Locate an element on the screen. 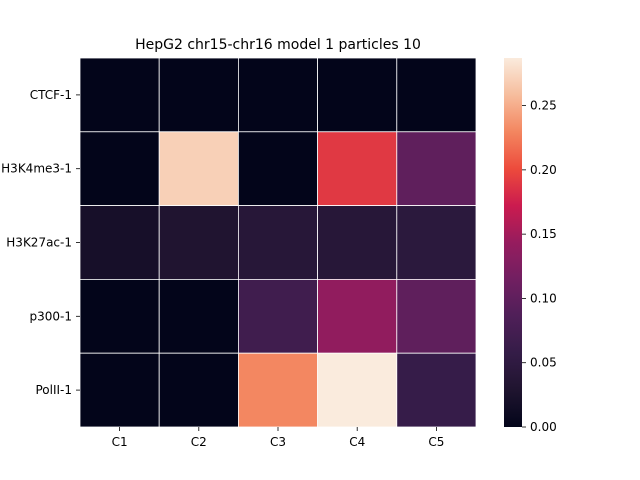 This screenshot has width=640, height=480. colorbar-tick-label: 0.00 is located at coordinates (543, 427).